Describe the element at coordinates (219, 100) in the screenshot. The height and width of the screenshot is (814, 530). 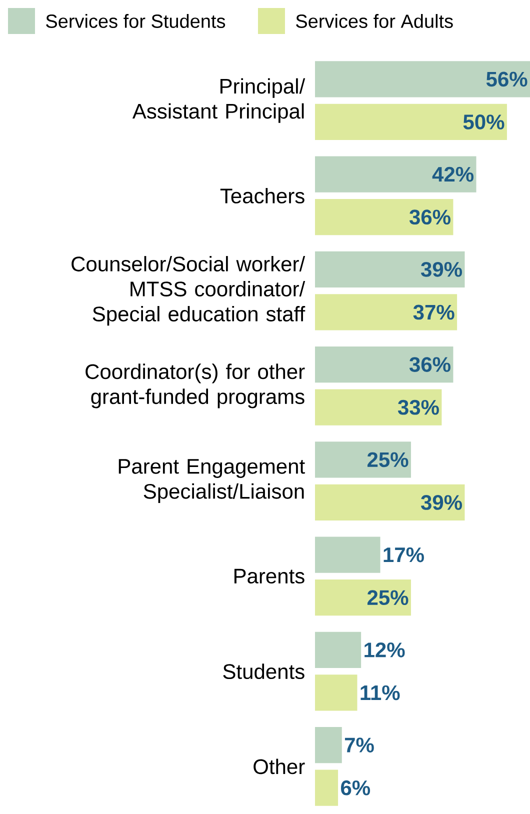
I see `y-tick-label: Principal/ Assistant Principal` at that location.